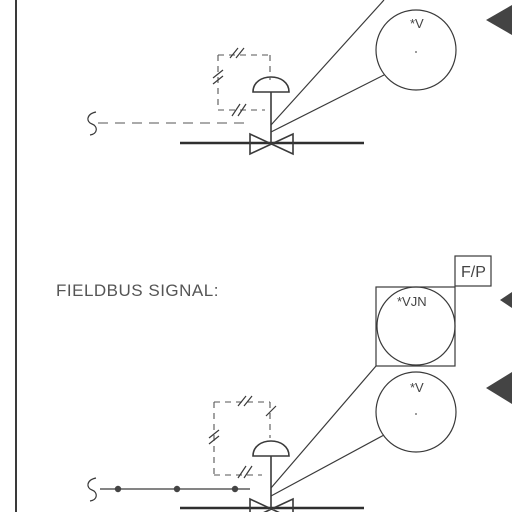 This screenshot has height=512, width=512. What do you see at coordinates (327, 63) in the screenshot?
I see `leader-line-top-upper` at bounding box center [327, 63].